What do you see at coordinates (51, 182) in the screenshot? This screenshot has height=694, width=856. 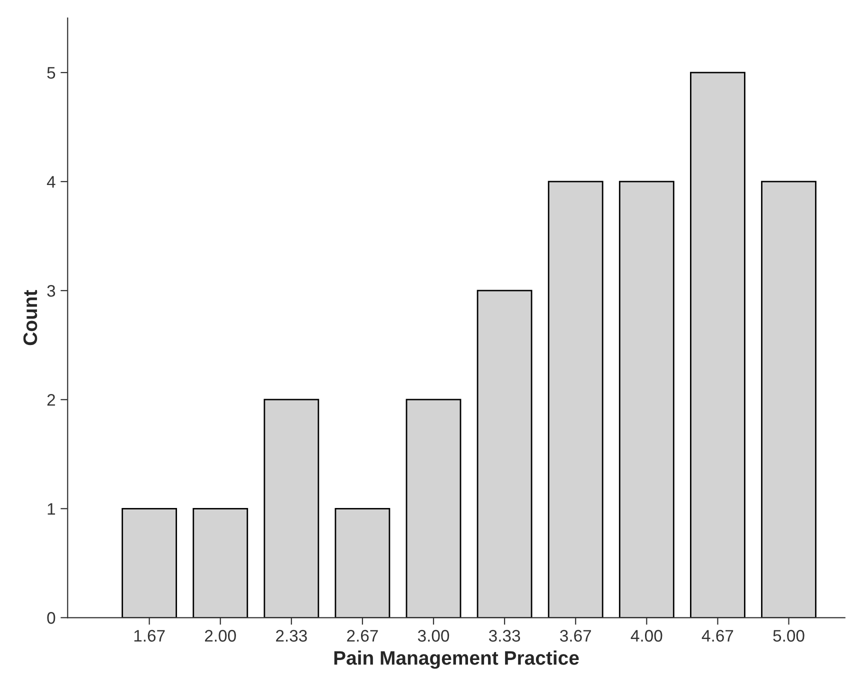 I see `y-tick-label: 4` at bounding box center [51, 182].